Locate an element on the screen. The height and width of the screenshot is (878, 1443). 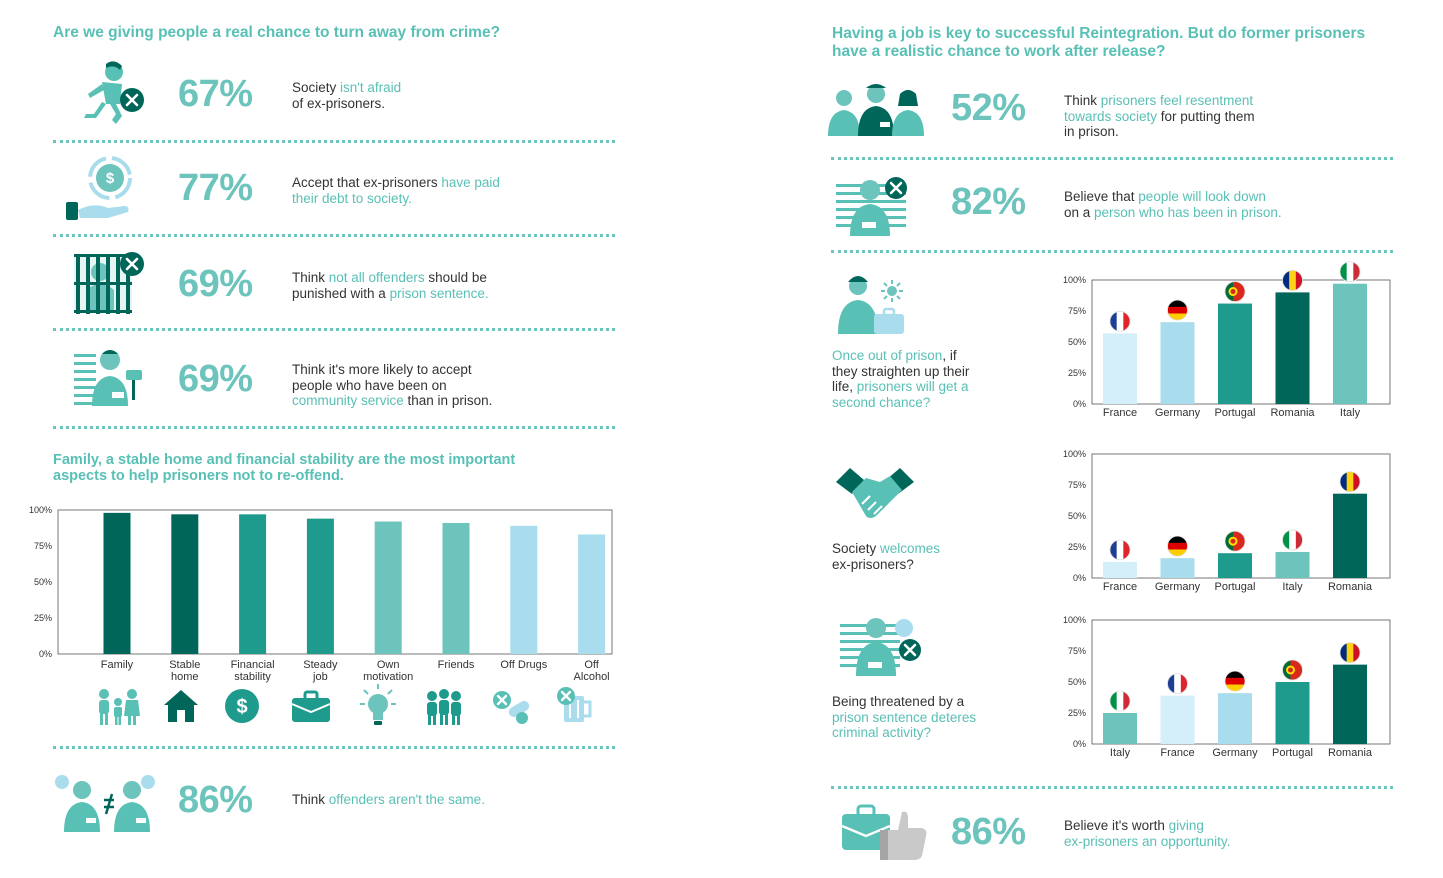
highlight-text: prisoners feel resentment is located at coordinates (1177, 100).